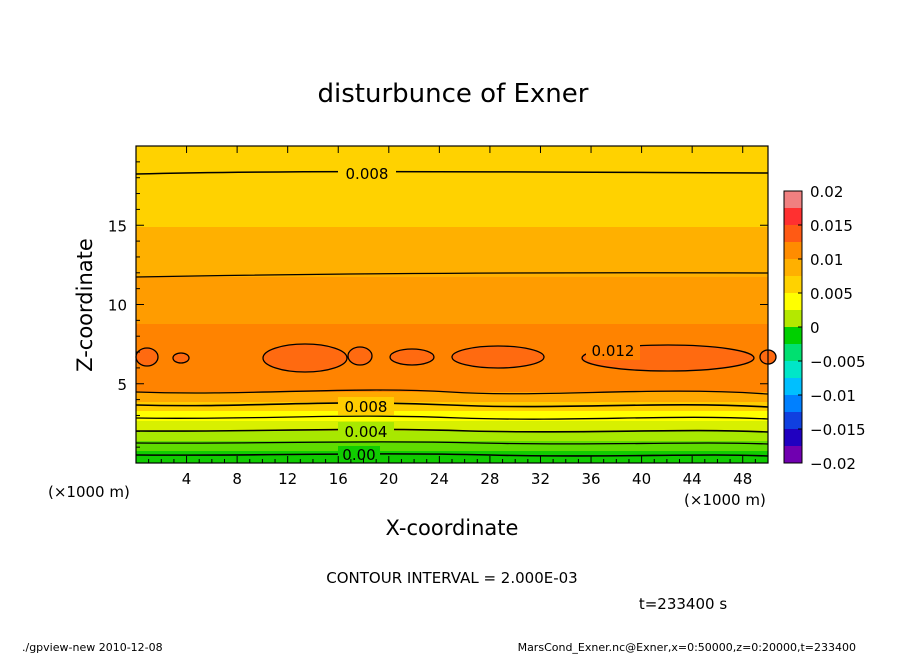 Image resolution: width=904 pixels, height=654 pixels. What do you see at coordinates (452, 162) in the screenshot?
I see `band-top` at bounding box center [452, 162].